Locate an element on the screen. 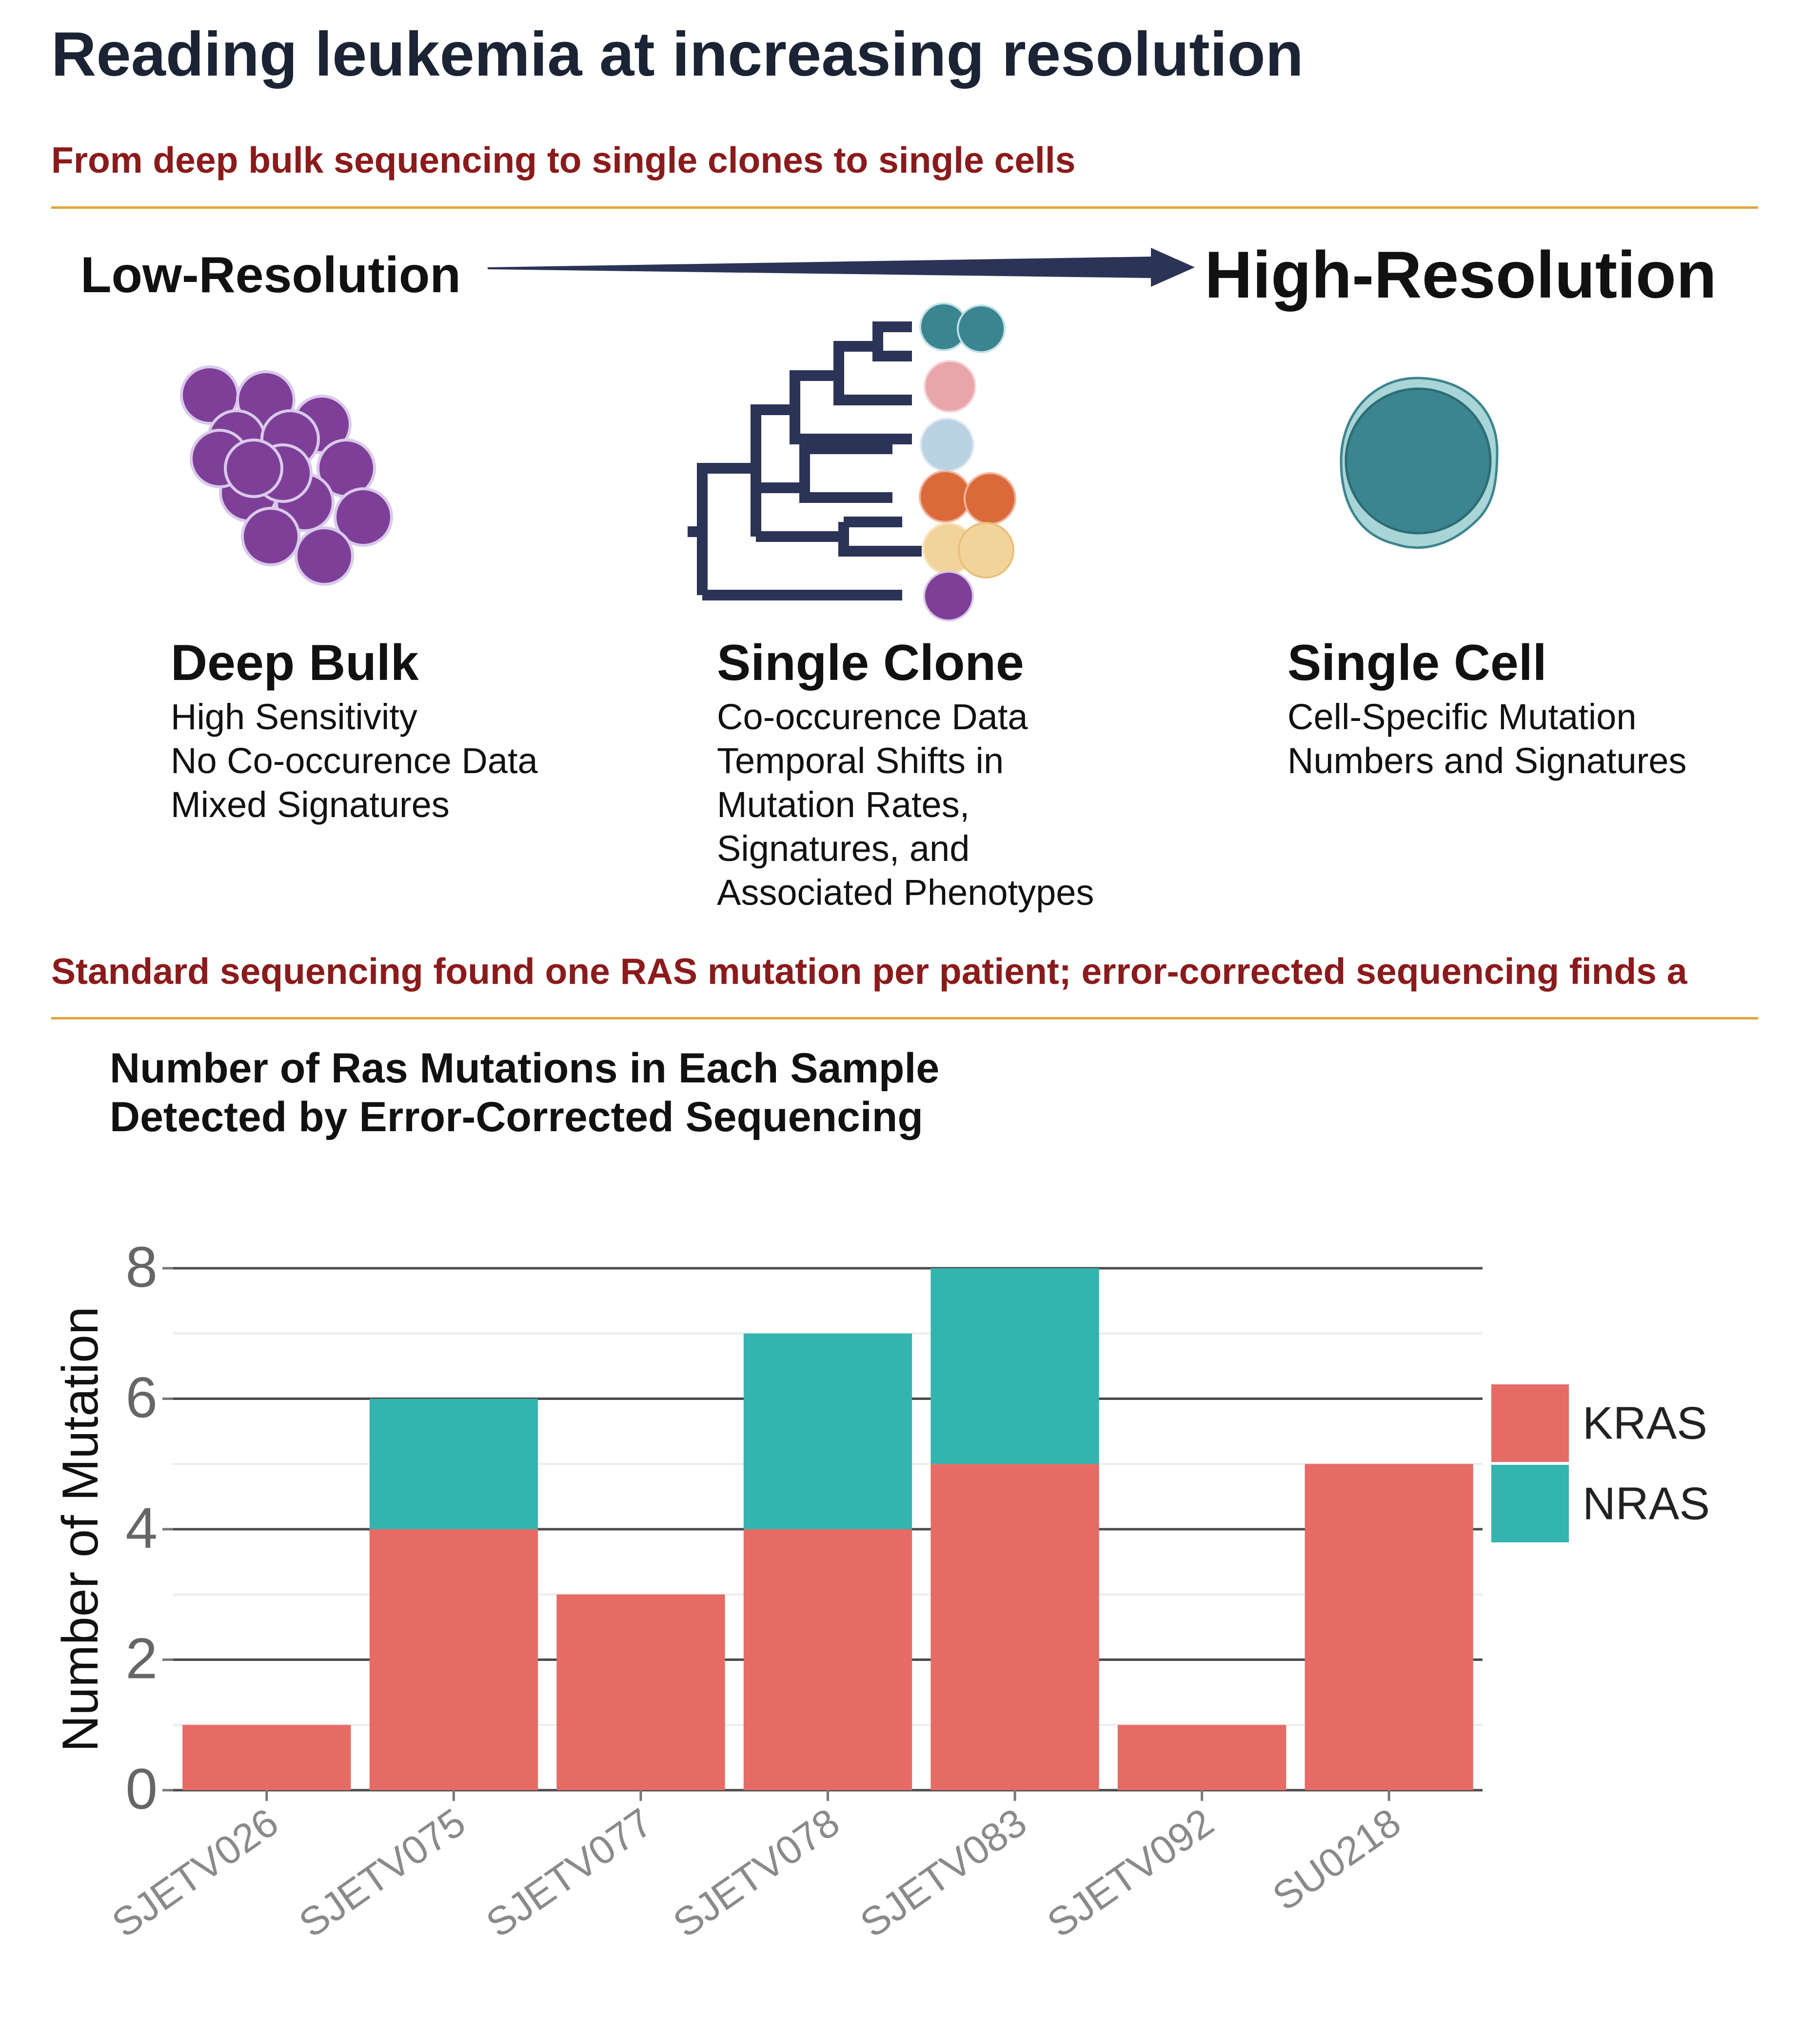 The height and width of the screenshot is (2017, 1820). x-tick-label: SJETV075 is located at coordinates (382, 1873).